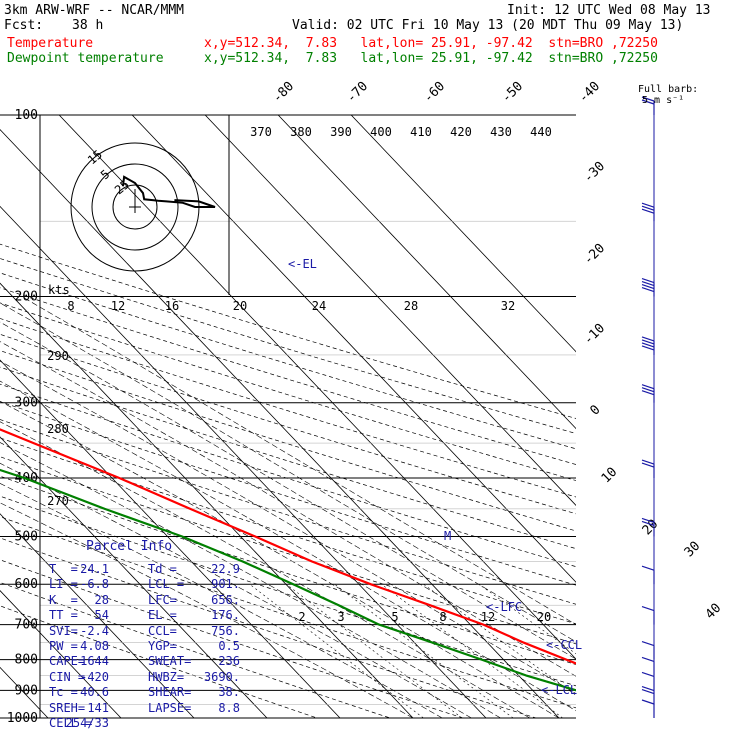 This screenshot has height=740, width=740. I want to click on model-title: 3km ARW-WRF -- NCAR/MMM, so click(94, 10).